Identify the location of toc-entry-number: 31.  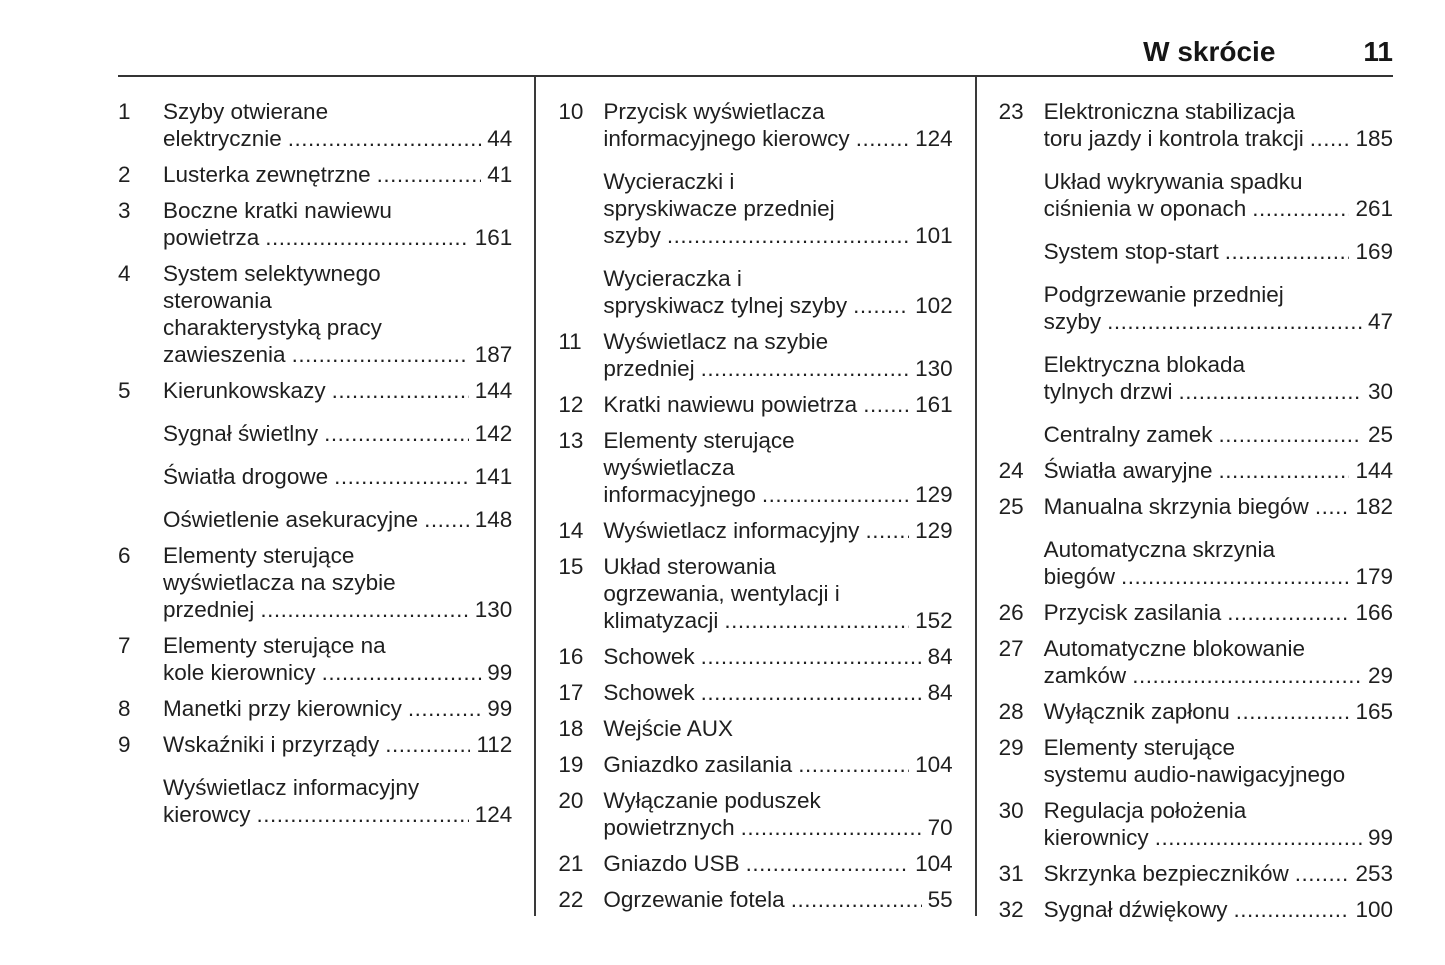
(1011, 873).